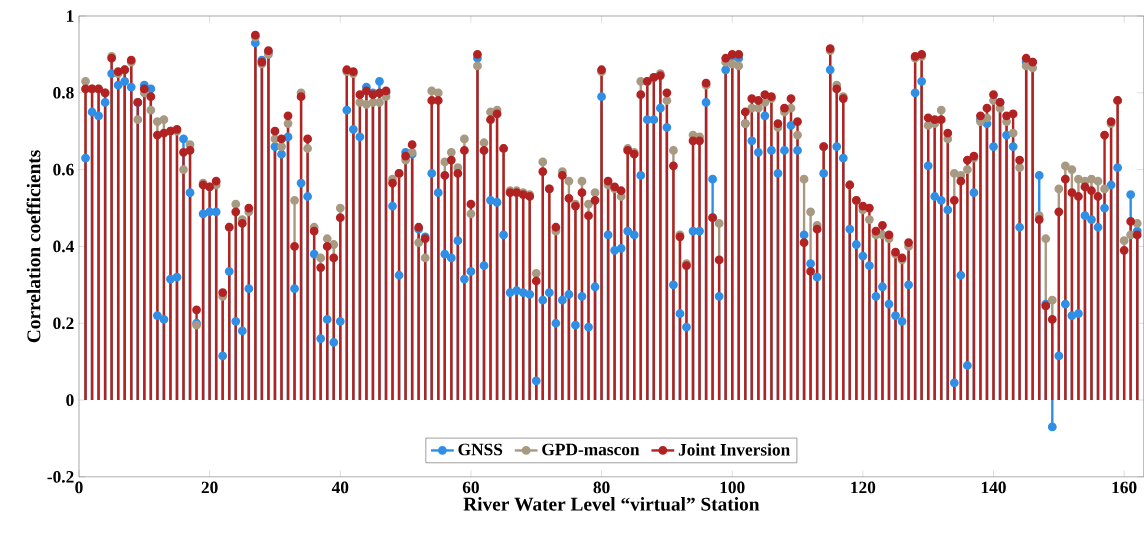  What do you see at coordinates (33, 246) in the screenshot?
I see `y-axis-title: Correlation coefficients` at bounding box center [33, 246].